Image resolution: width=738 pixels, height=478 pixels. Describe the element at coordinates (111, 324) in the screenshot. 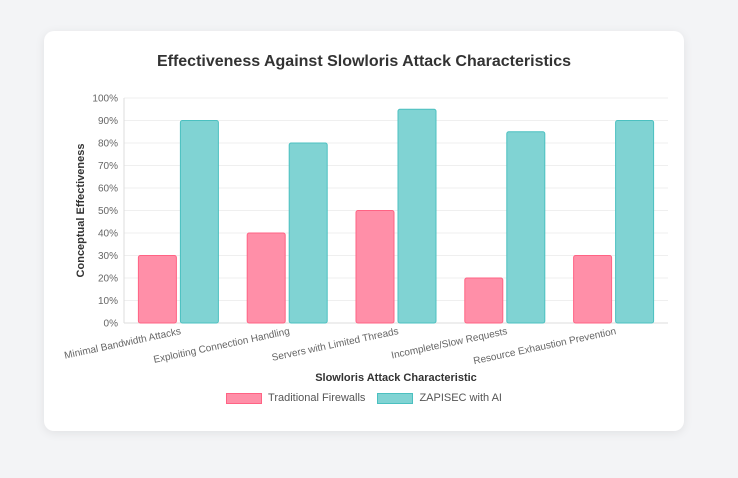

I see `y-tick-label: 0%` at that location.